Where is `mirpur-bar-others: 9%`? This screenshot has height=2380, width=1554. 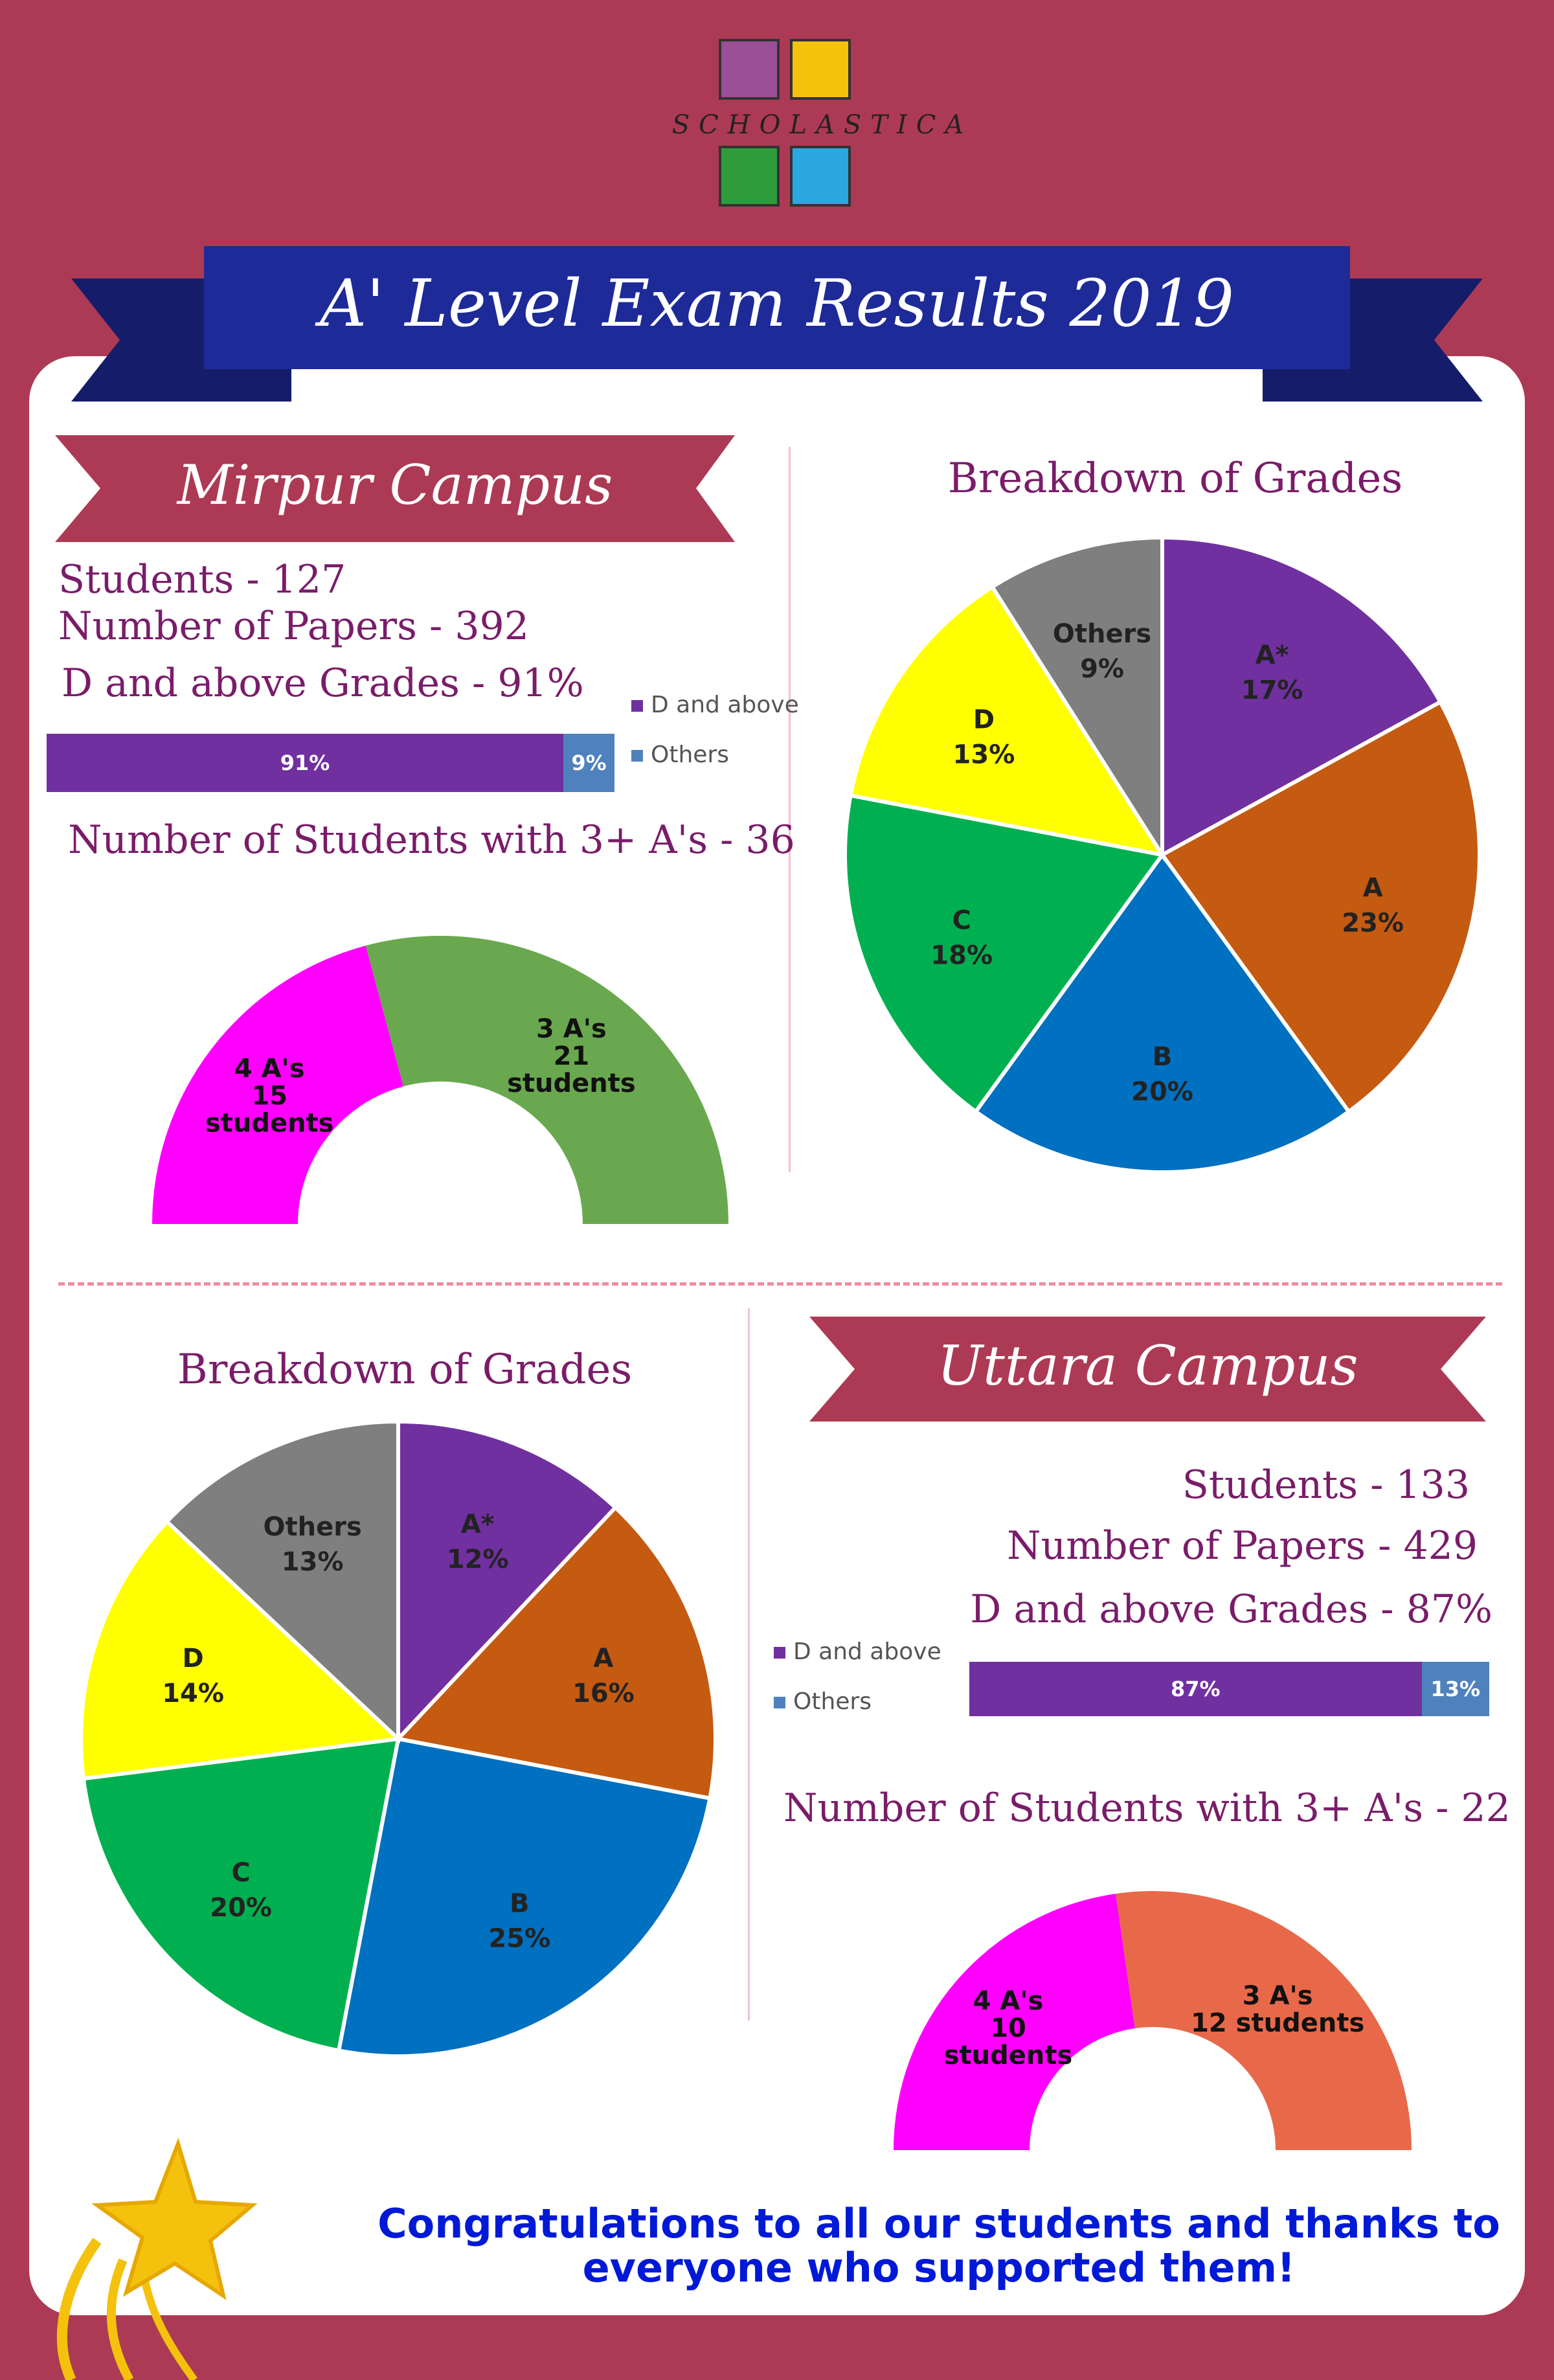
mirpur-bar-others: 9% is located at coordinates (588, 763).